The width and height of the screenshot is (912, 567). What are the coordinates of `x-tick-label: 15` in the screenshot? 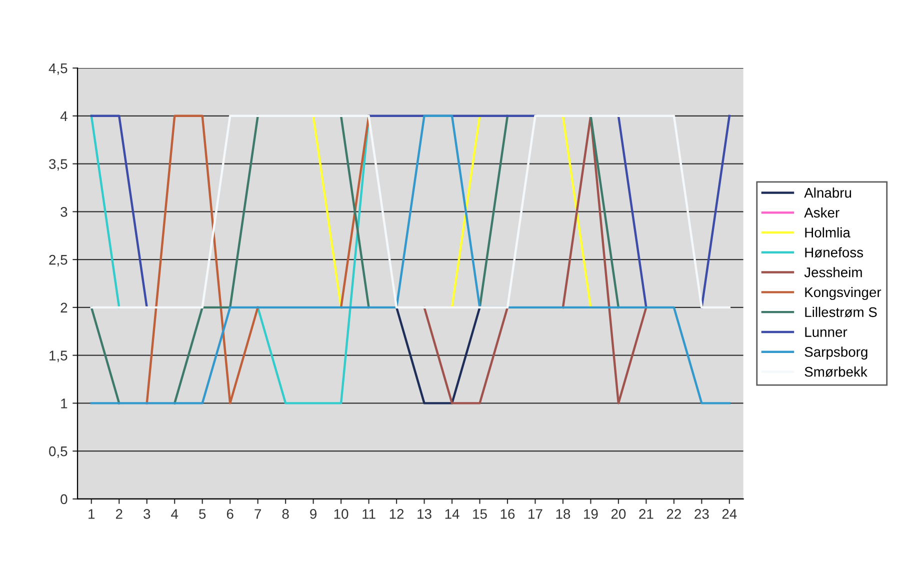 It's located at (480, 514).